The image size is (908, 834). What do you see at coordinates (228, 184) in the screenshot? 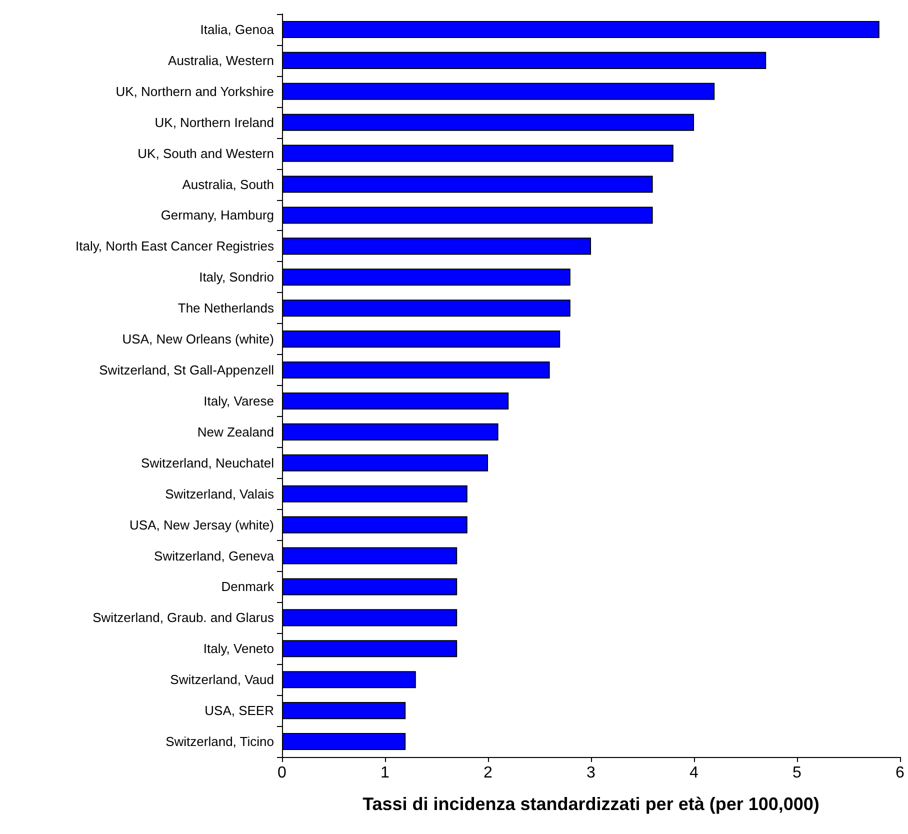
I see `y-tick-label: Australia, South` at bounding box center [228, 184].